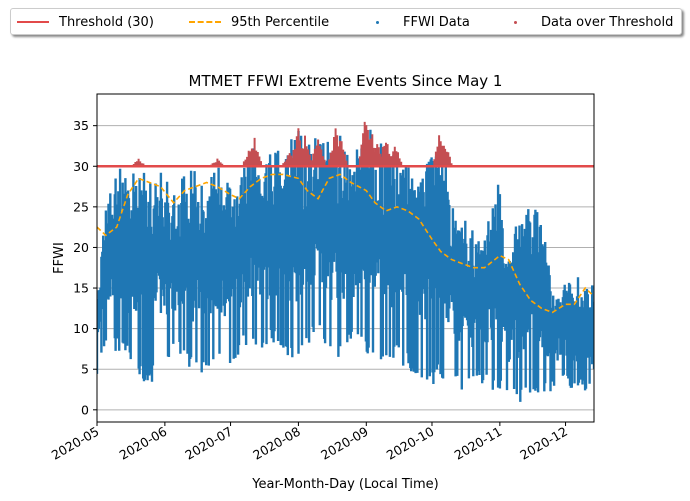 The height and width of the screenshot is (501, 690). I want to click on y-tick-label-5: 5, so click(85, 369).